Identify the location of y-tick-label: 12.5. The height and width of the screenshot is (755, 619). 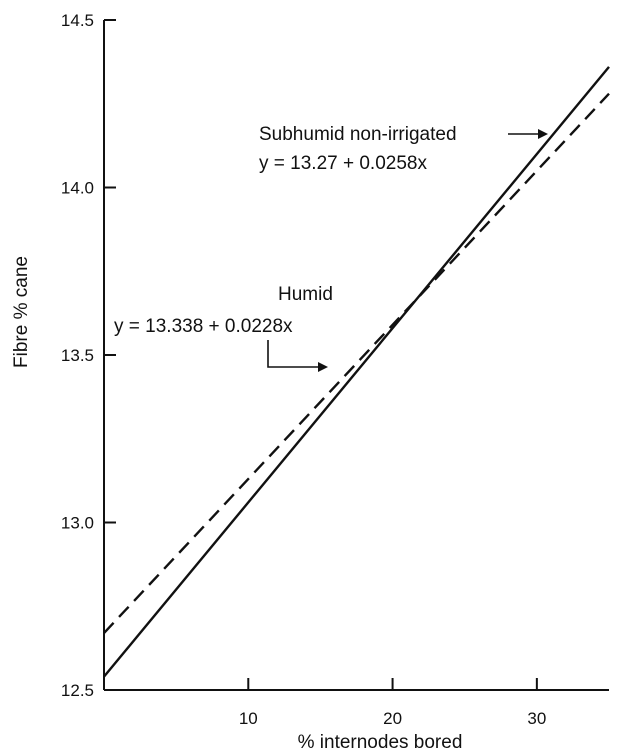
(77, 690).